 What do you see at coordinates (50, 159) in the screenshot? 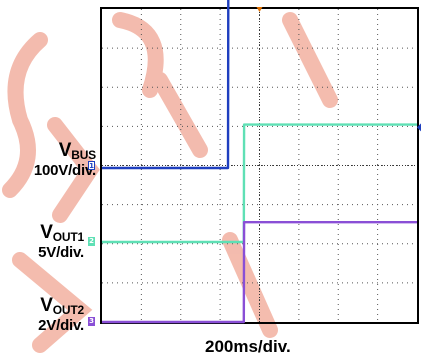
I see `vbus-label: VBUS 100V/div.` at bounding box center [50, 159].